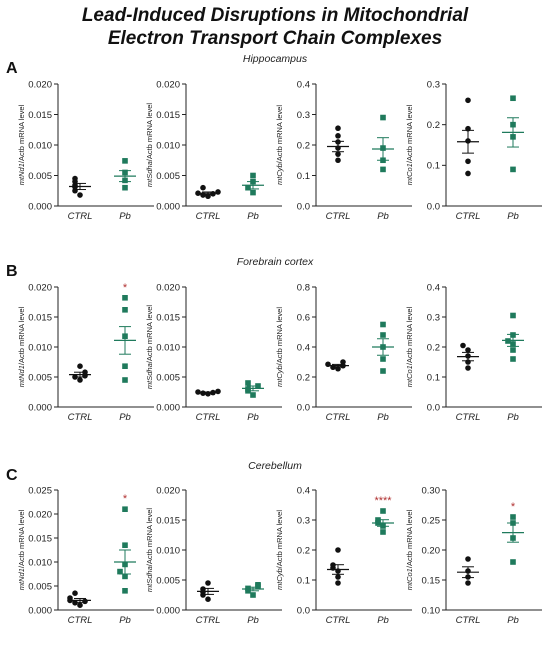 Image resolution: width=550 pixels, height=655 pixels. What do you see at coordinates (12, 68) in the screenshot?
I see `section-letter-a: A` at bounding box center [12, 68].